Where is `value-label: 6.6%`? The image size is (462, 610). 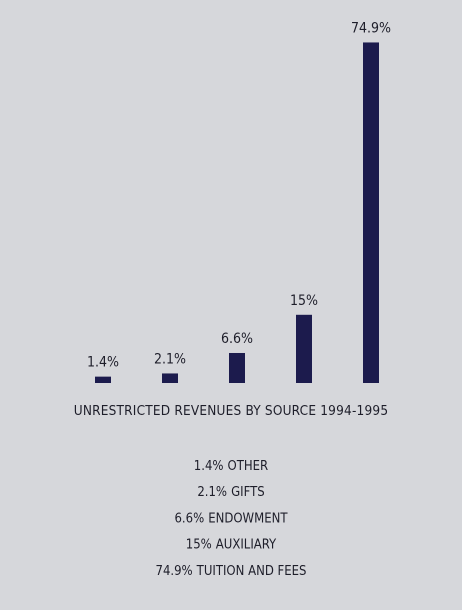 value-label: 6.6% is located at coordinates (237, 339).